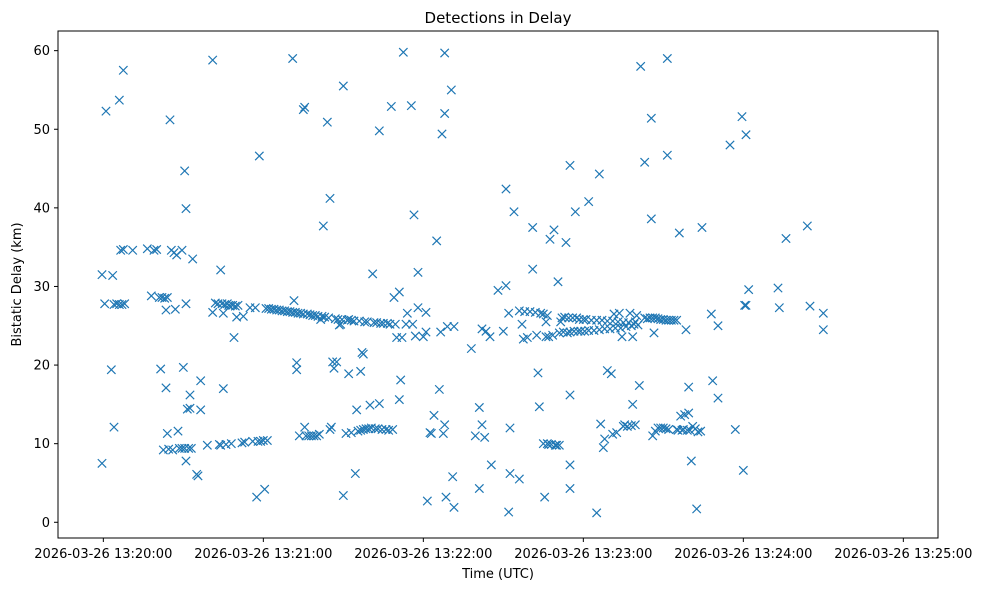  I want to click on y-tick-label: 30, so click(41, 287).